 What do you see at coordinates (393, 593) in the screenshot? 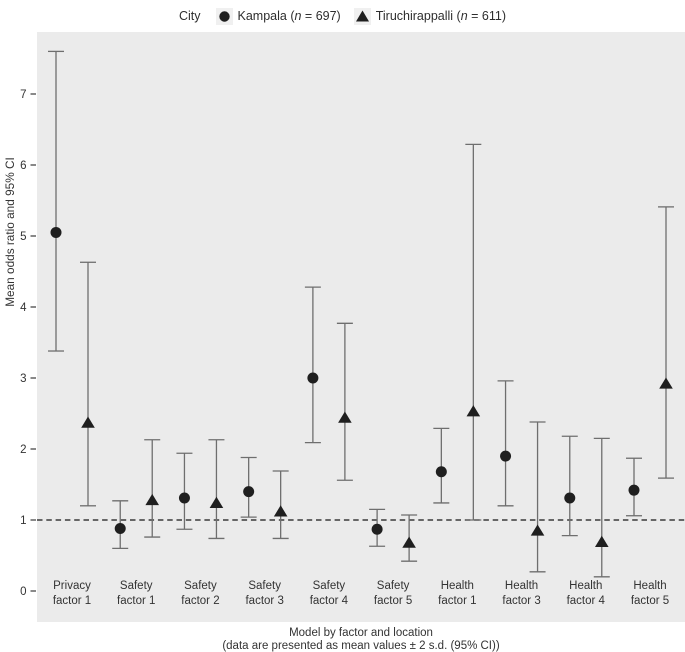
I see `category-label: Safety factor 5` at bounding box center [393, 593].